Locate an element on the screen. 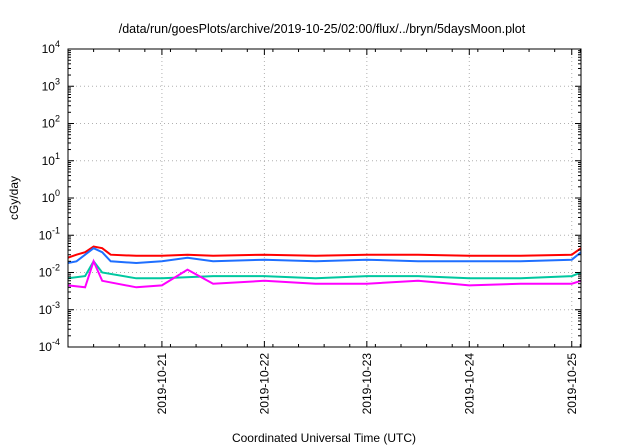  x-tick-label: 2019-10-22 is located at coordinates (264, 384).